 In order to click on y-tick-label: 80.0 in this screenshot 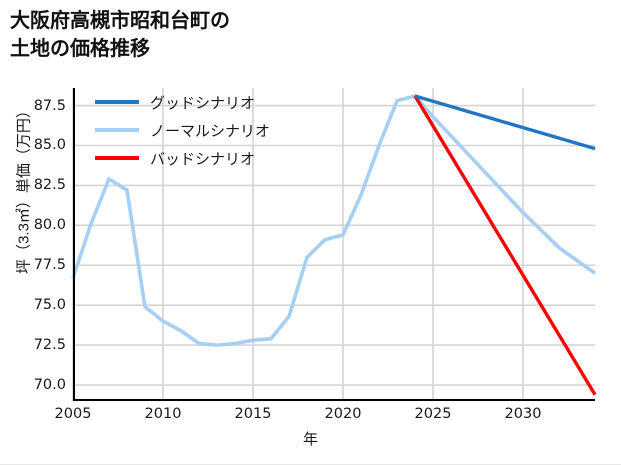, I will do `click(49, 225)`.